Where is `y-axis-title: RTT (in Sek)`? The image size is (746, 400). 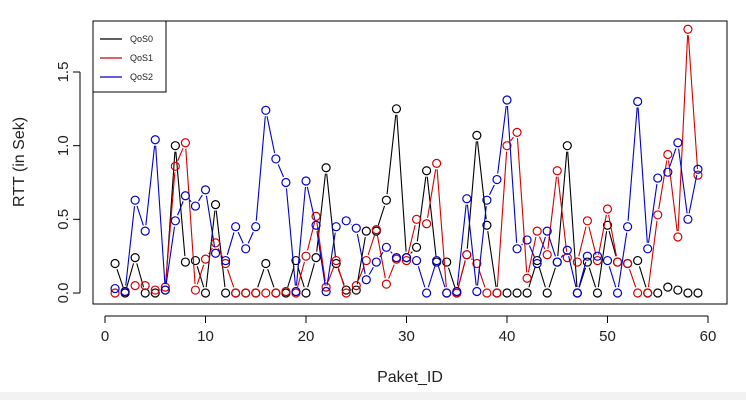 y-axis-title: RTT (in Sek) is located at coordinates (19, 162).